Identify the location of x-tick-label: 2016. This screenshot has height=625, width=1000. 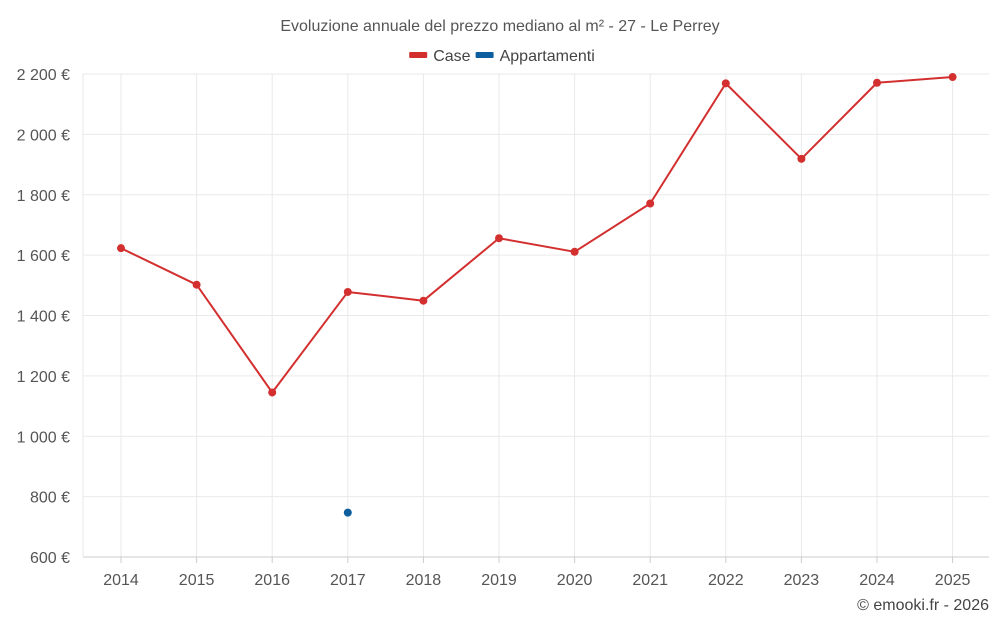
(272, 580).